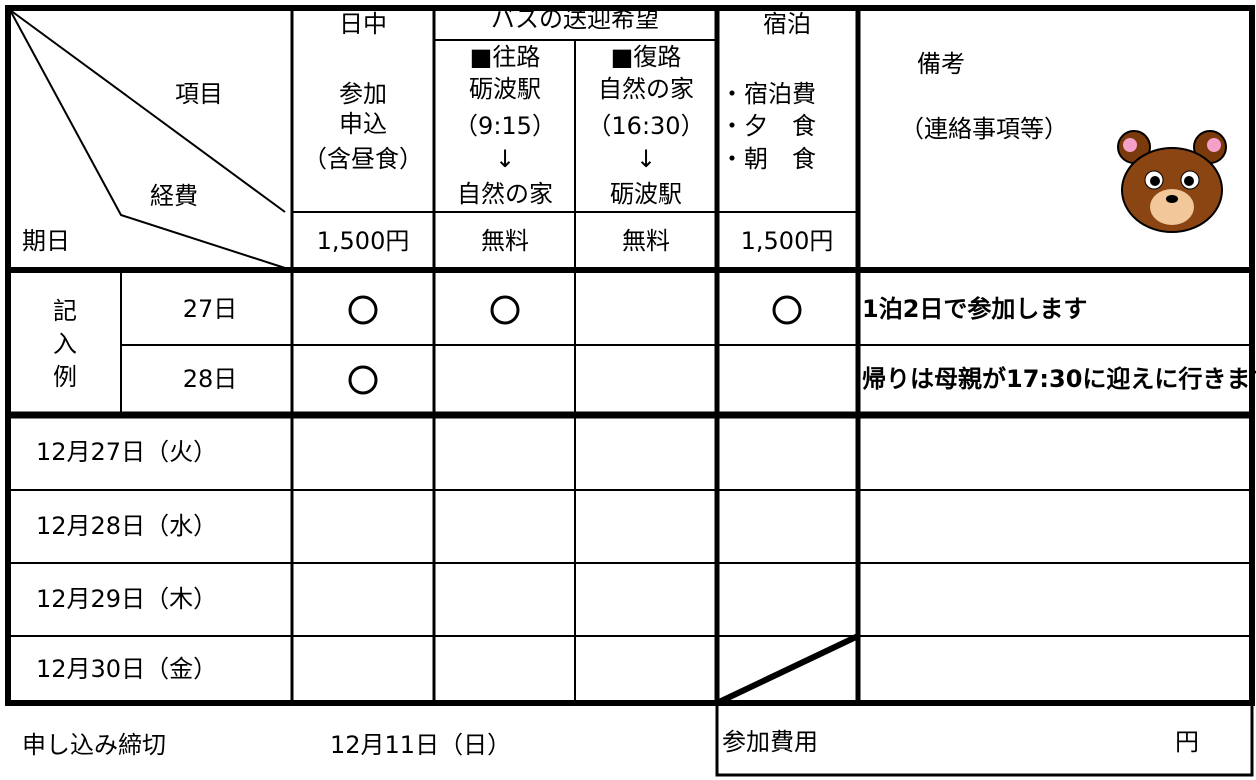 This screenshot has height=780, width=1256. I want to click on corner-item: 項目, so click(199, 94).